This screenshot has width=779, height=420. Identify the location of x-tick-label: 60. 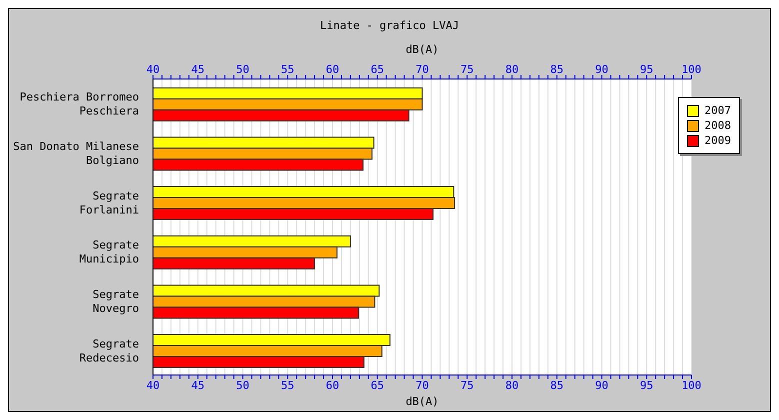
(333, 69).